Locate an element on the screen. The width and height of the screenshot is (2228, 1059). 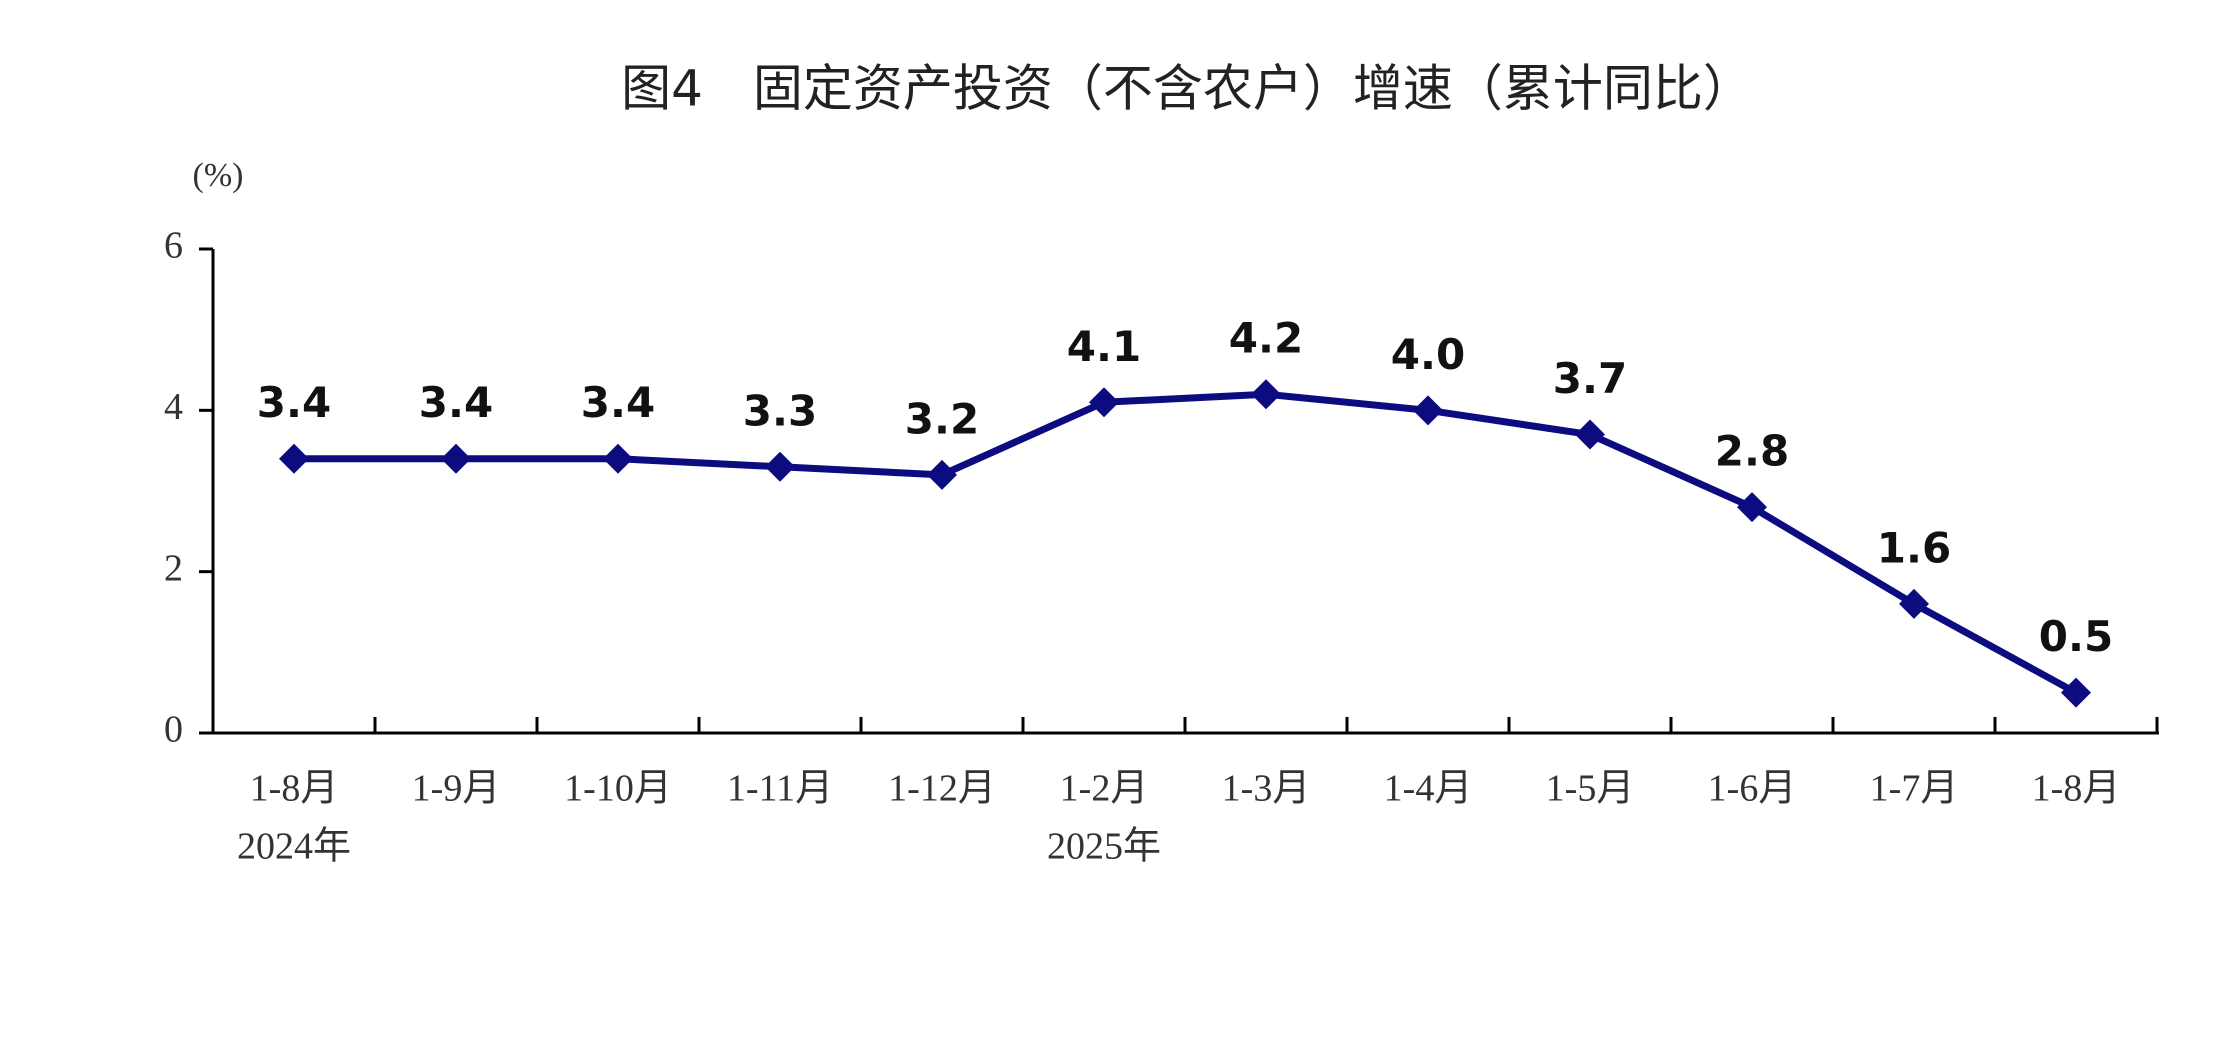
y-tick-label: 0 is located at coordinates (173, 730).